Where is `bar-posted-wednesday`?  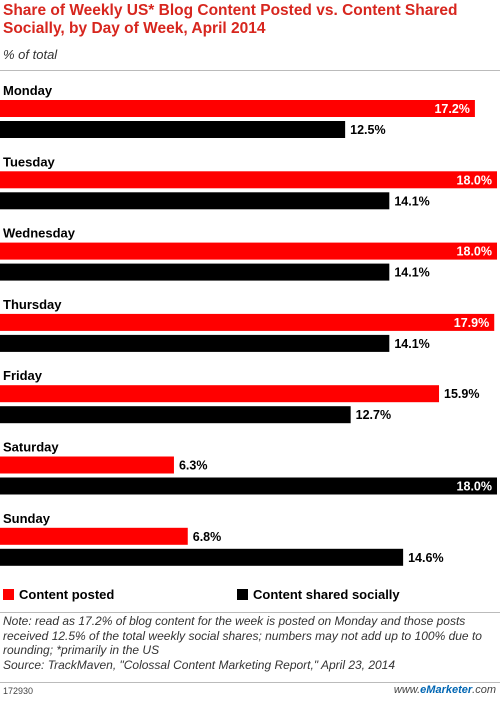
bar-posted-wednesday is located at coordinates (248, 251).